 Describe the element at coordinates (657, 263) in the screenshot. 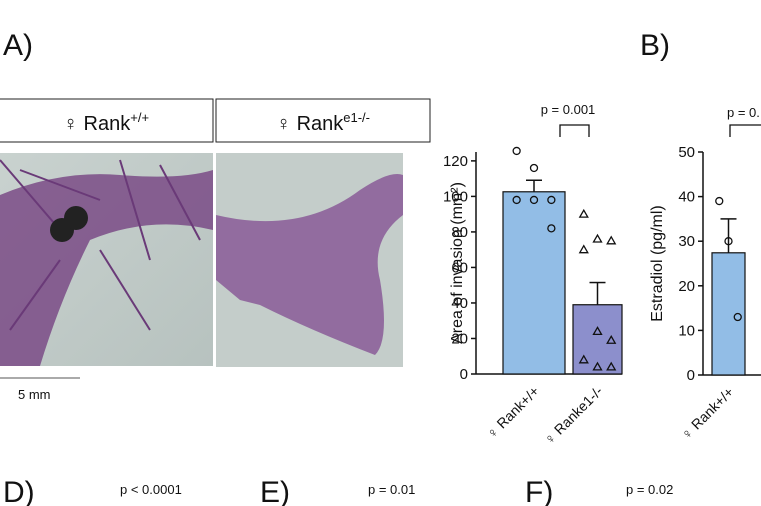

I see `y-axis-label: Estradiol (pg/ml)` at that location.